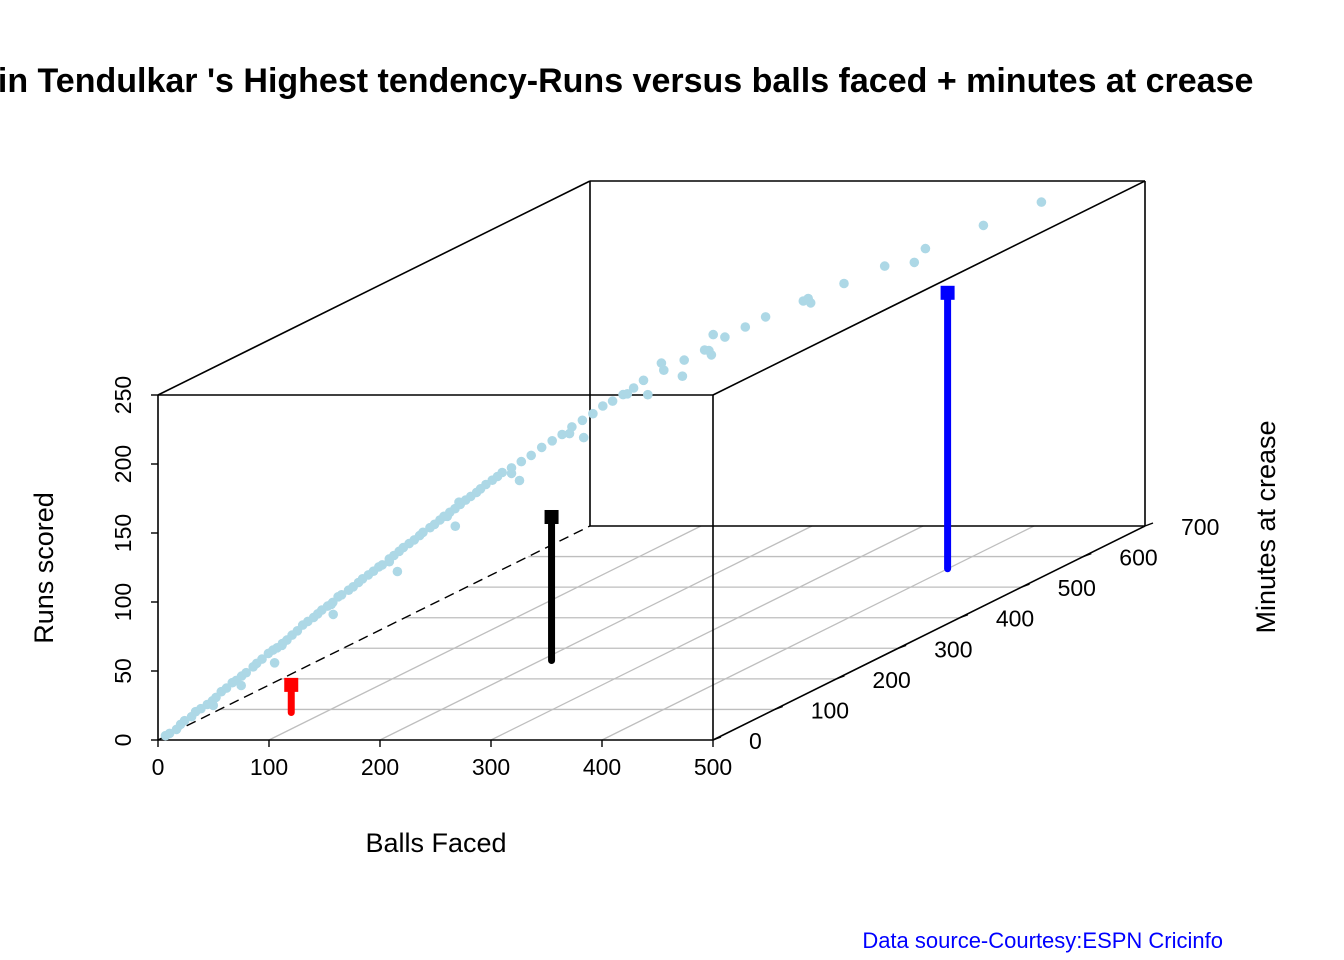  I want to click on x-tick-label: 500, so click(713, 767).